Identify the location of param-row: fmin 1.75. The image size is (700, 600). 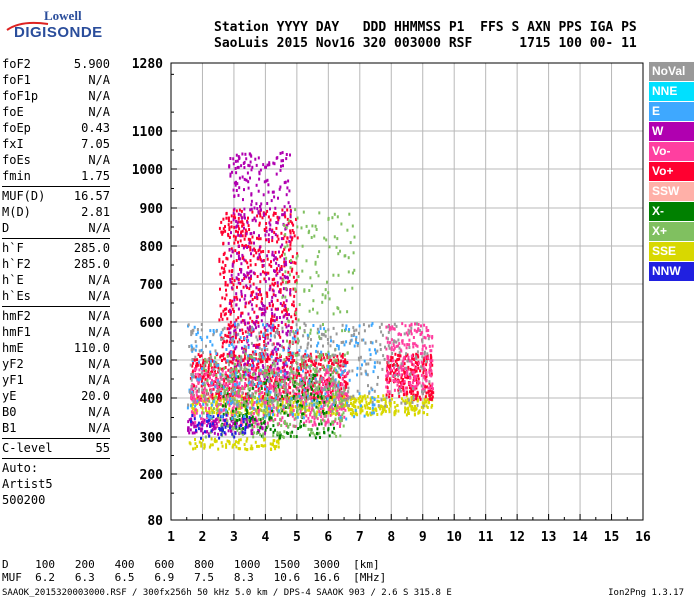
(56, 176).